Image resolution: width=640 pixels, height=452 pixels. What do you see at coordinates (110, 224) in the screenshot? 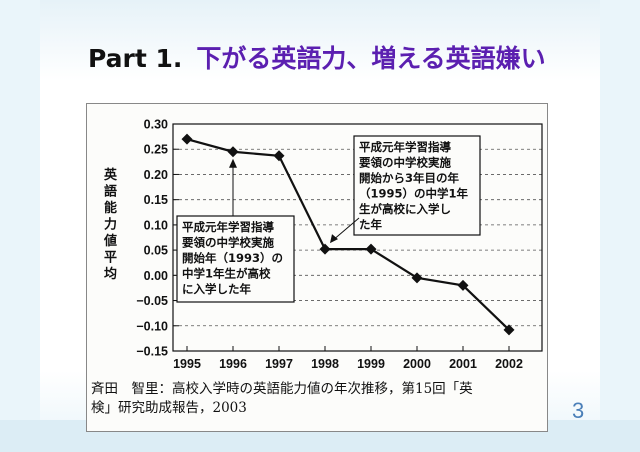
I see `y-axis-label: 英語能力値平均` at bounding box center [110, 224].